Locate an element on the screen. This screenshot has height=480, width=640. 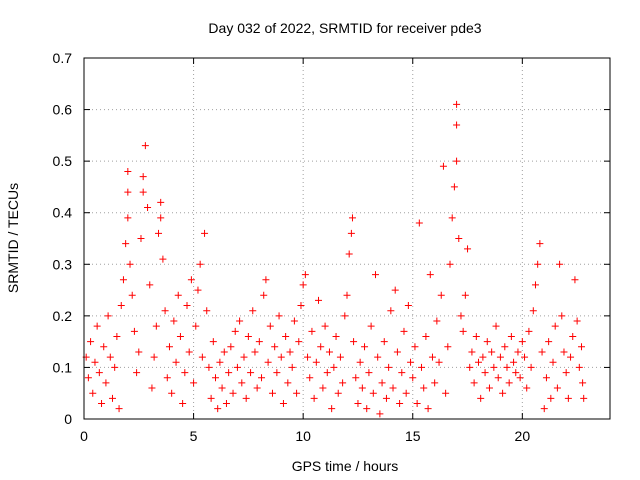
y-tick-label: 0.3 is located at coordinates (63, 264).